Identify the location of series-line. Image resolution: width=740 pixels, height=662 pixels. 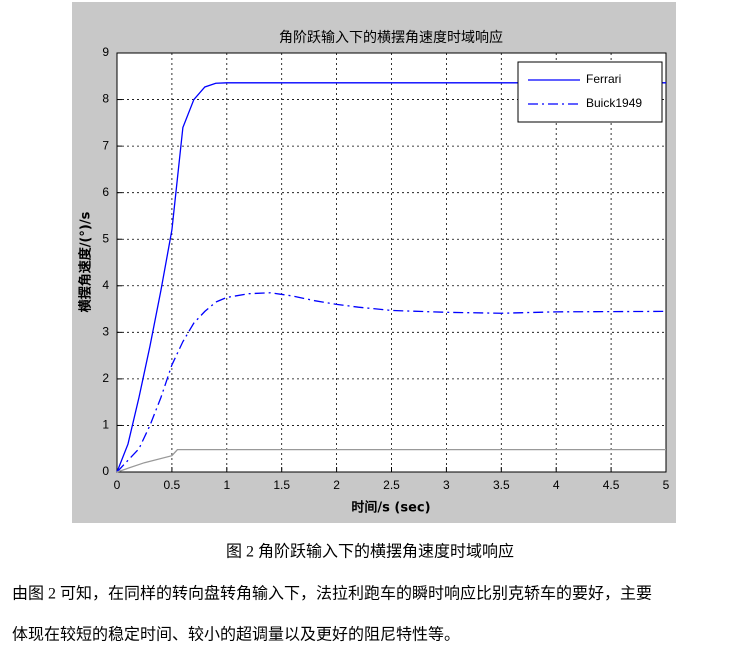
(391, 461).